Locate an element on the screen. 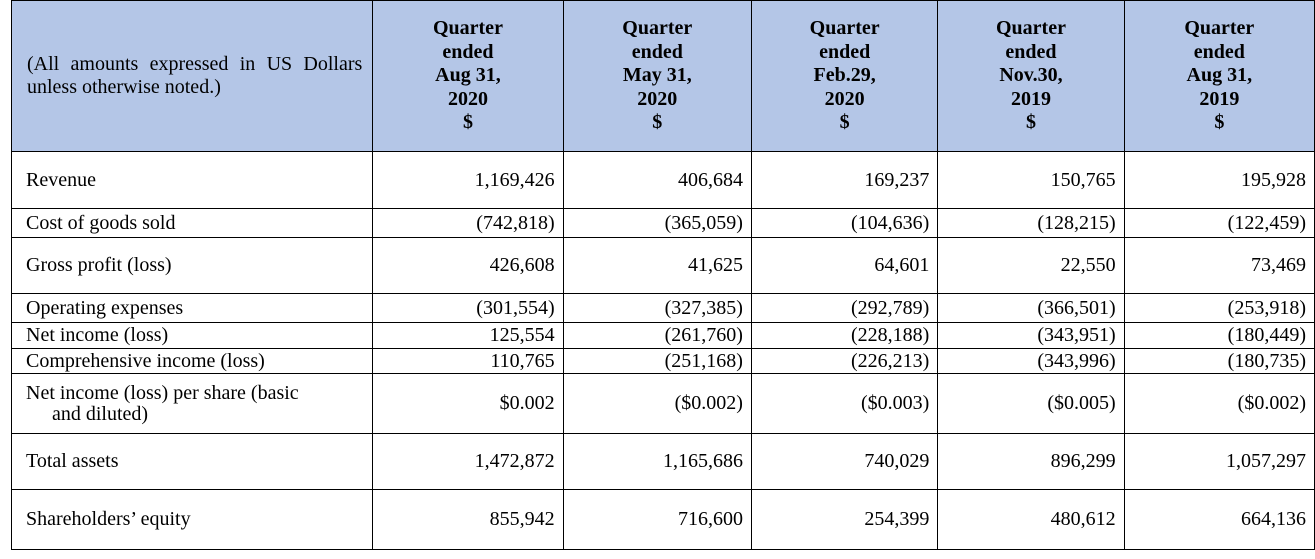 Image resolution: width=1315 pixels, height=559 pixels. column-header-aug-2020: Quarter ended Aug 31, 2020 $ is located at coordinates (468, 76).